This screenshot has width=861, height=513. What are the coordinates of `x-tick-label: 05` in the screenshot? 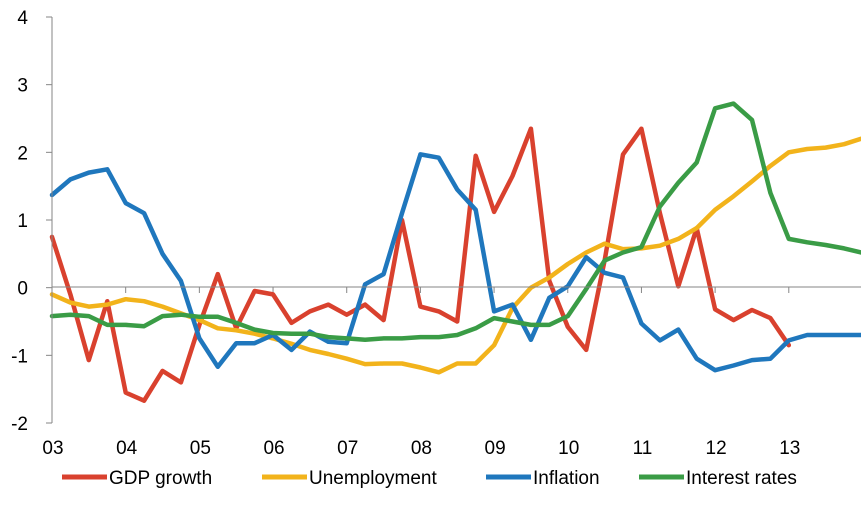 It's located at (200, 448).